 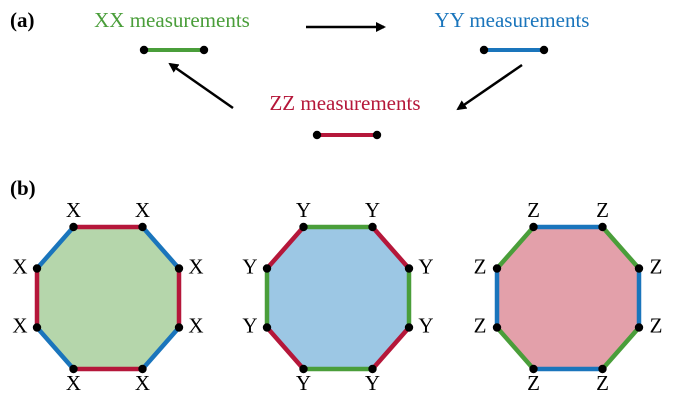 What do you see at coordinates (172, 20) in the screenshot?
I see `measurement-label: XX measurements` at bounding box center [172, 20].